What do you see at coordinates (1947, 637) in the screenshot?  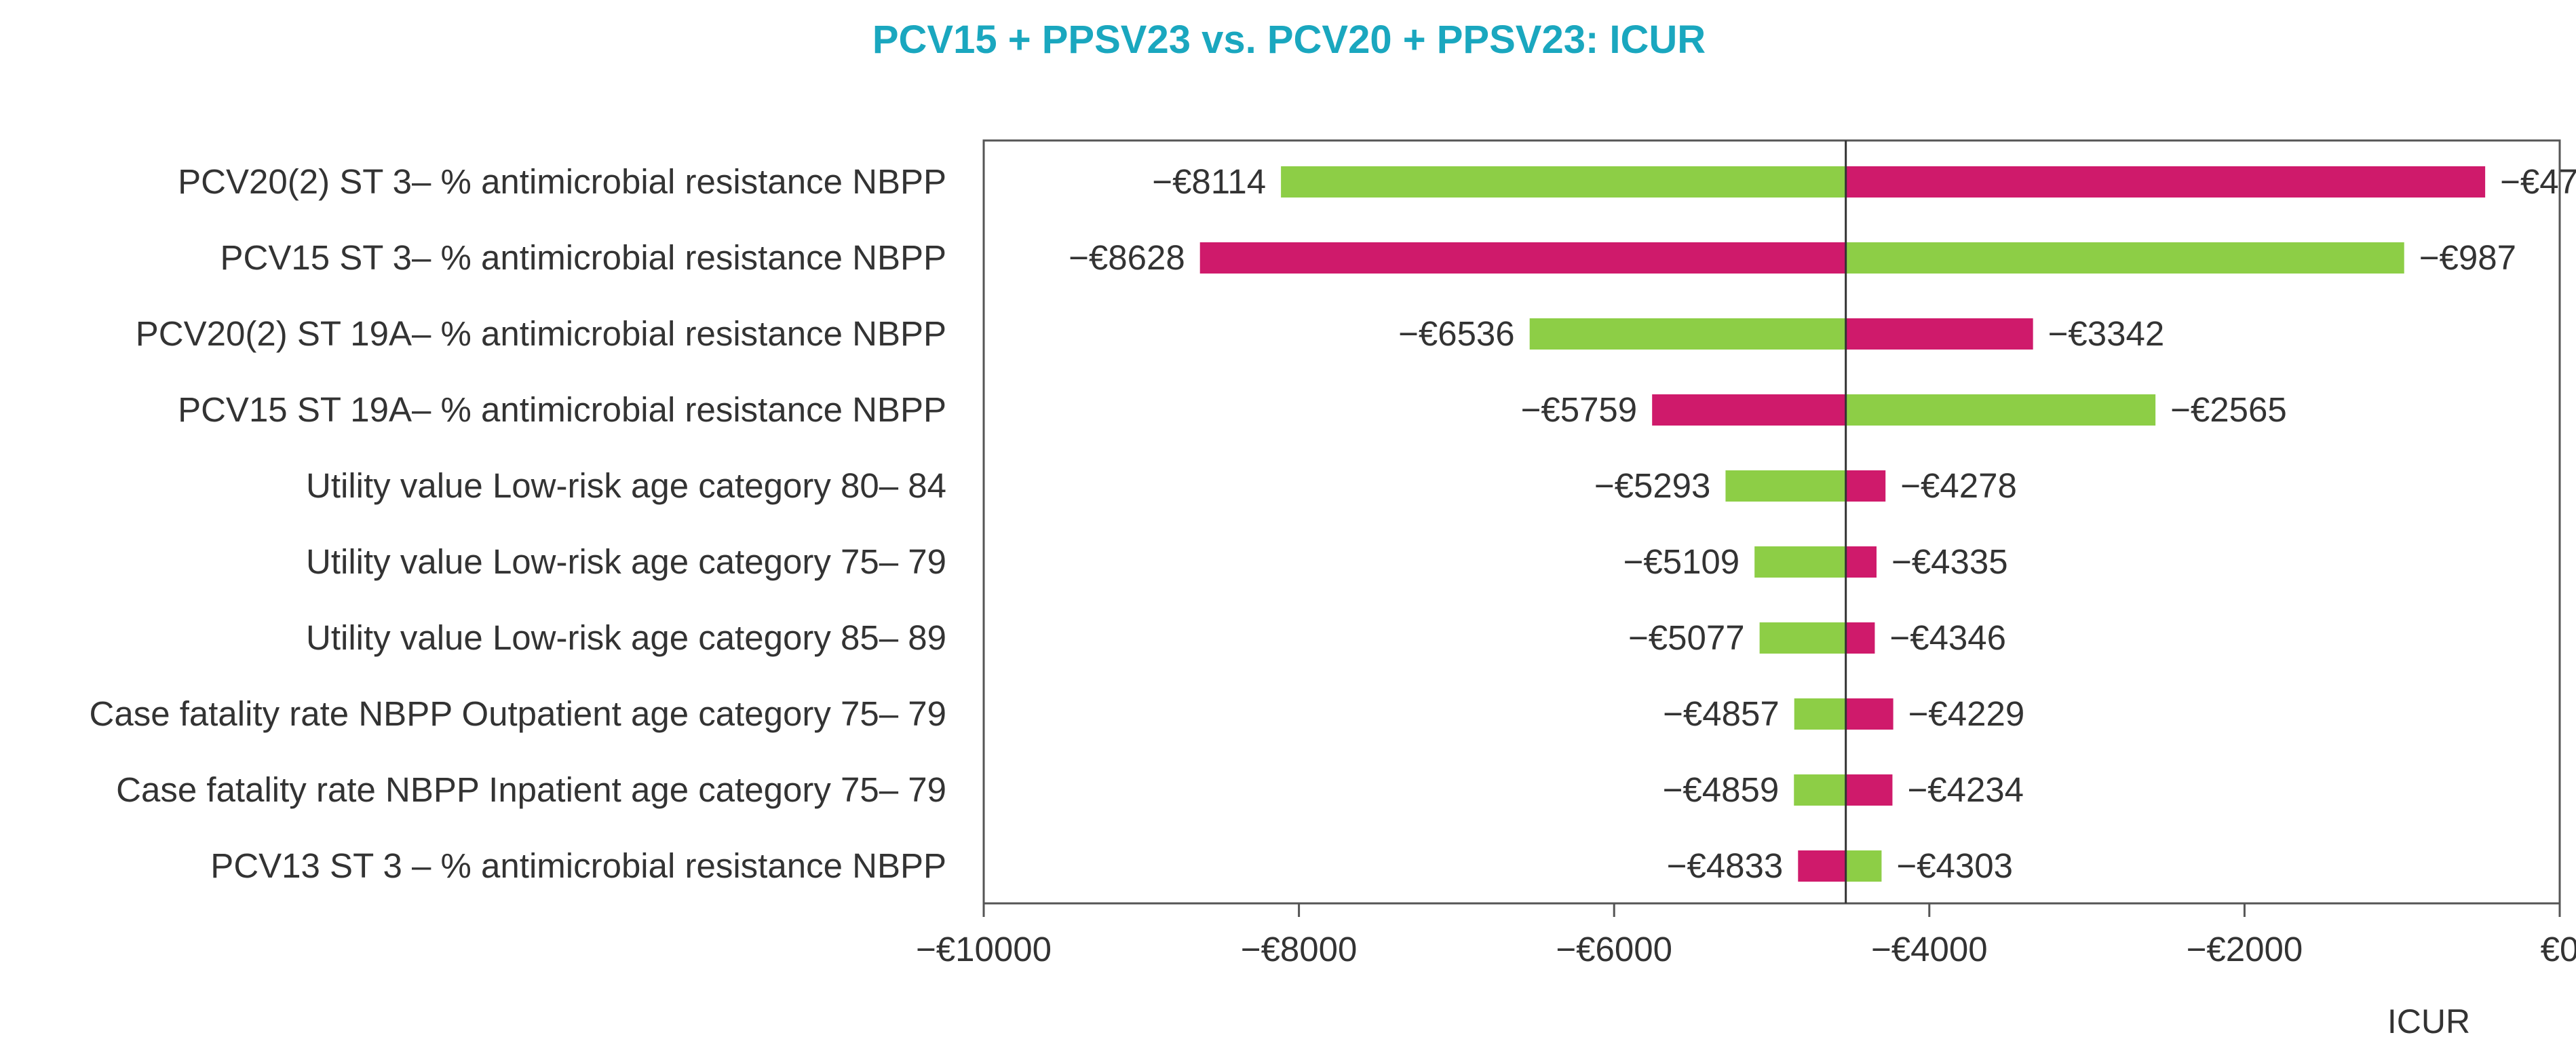 I see `bar-right-value-label: −€4346` at bounding box center [1947, 637].